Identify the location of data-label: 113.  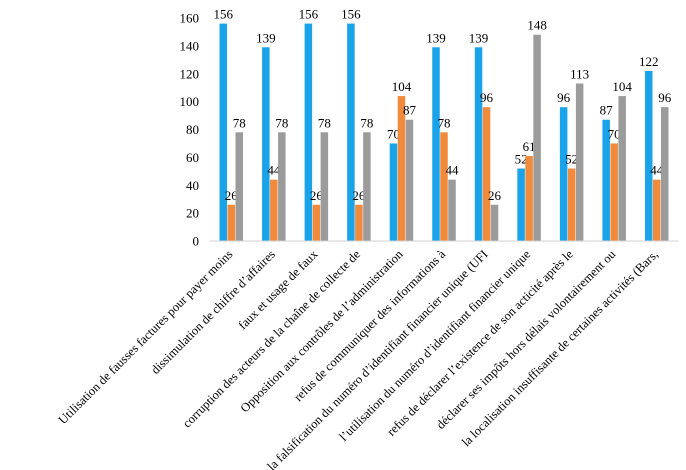
(579, 74).